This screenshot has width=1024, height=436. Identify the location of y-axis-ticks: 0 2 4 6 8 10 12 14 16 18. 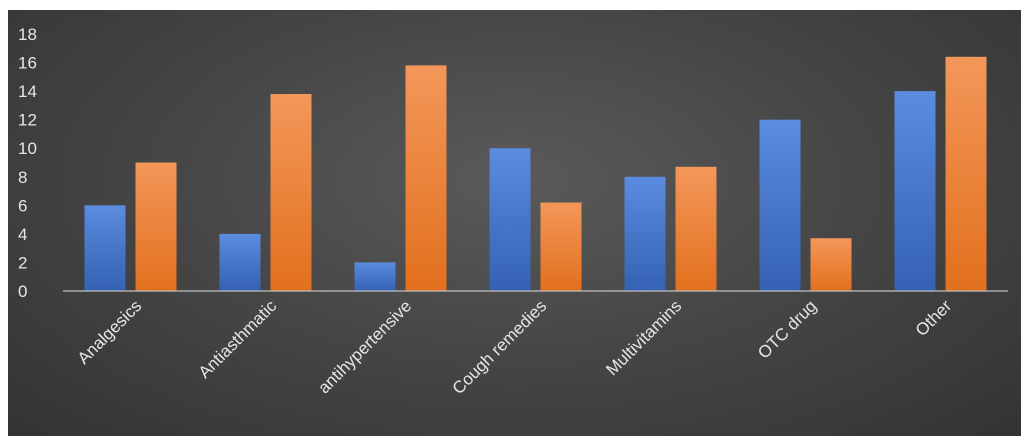
(27, 163).